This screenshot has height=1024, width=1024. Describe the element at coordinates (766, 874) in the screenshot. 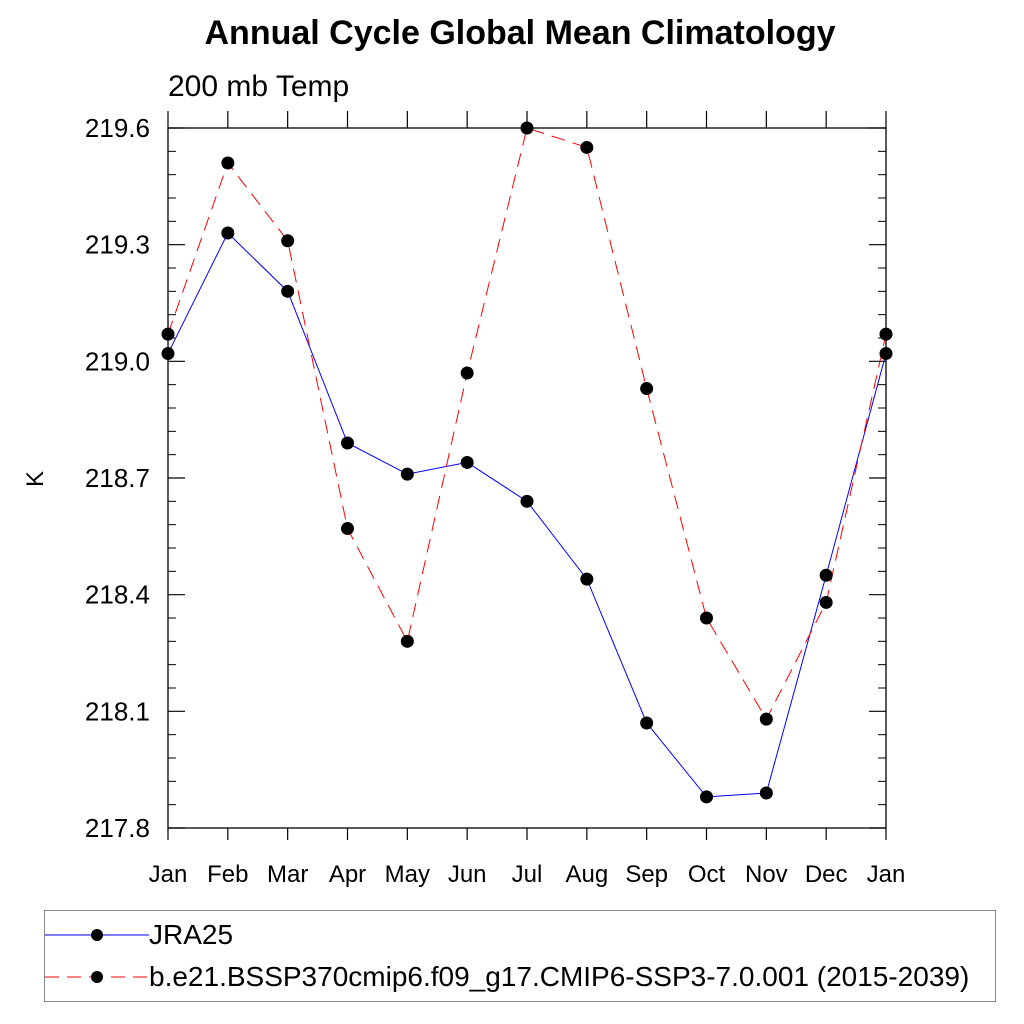

I see `x-tick-label: Nov` at that location.